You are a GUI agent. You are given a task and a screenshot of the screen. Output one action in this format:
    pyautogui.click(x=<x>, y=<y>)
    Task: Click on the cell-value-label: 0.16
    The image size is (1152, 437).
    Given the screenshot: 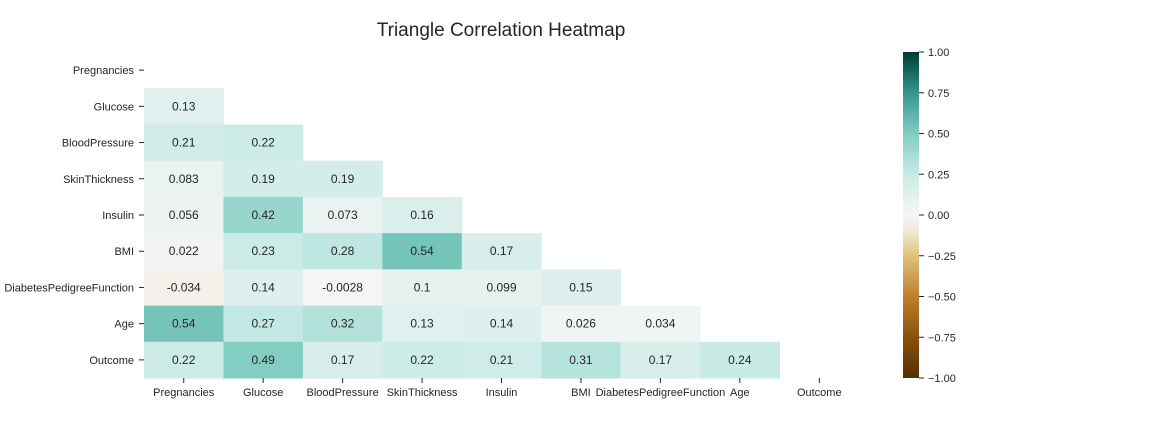 What is the action you would take?
    pyautogui.click(x=422, y=215)
    